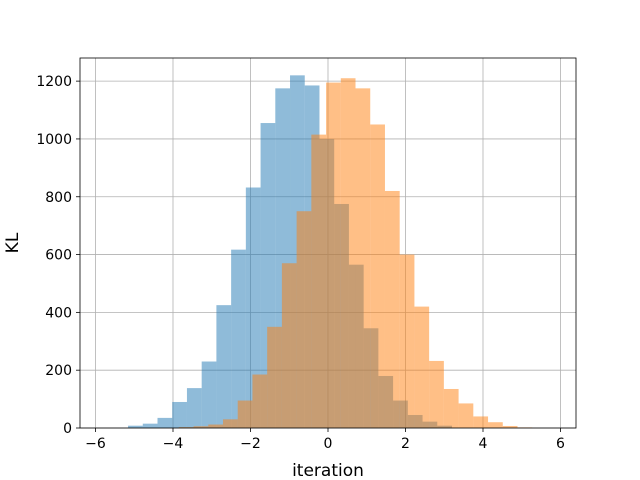 The width and height of the screenshot is (640, 480). Describe the element at coordinates (95, 444) in the screenshot. I see `x-tick-label: −6` at that location.